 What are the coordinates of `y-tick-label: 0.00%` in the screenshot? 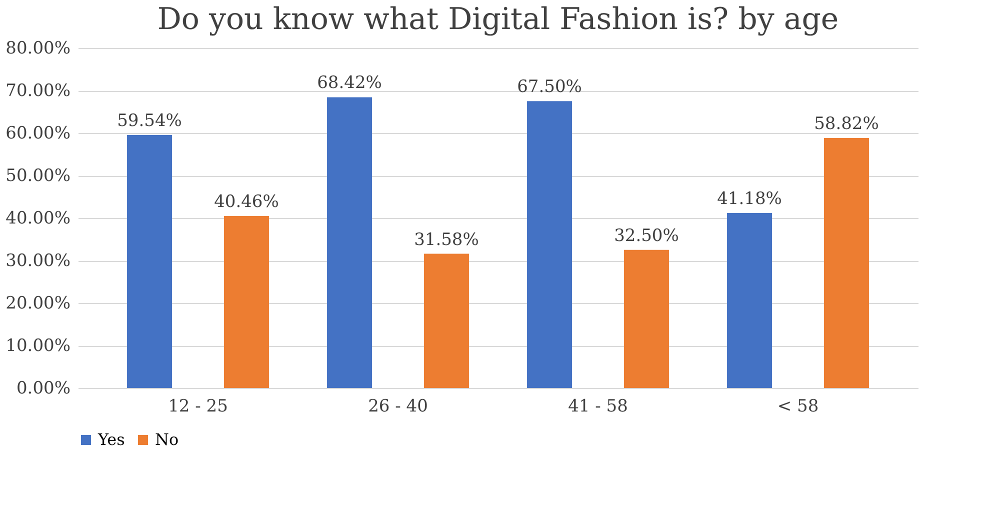 It's located at (43, 388).